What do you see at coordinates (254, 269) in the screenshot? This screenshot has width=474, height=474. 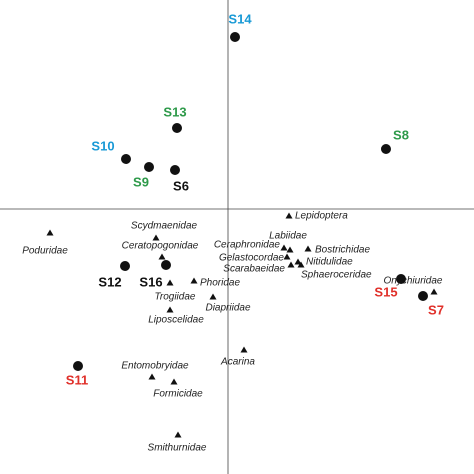 I see `taxon-label: Scarabaeidae` at bounding box center [254, 269].